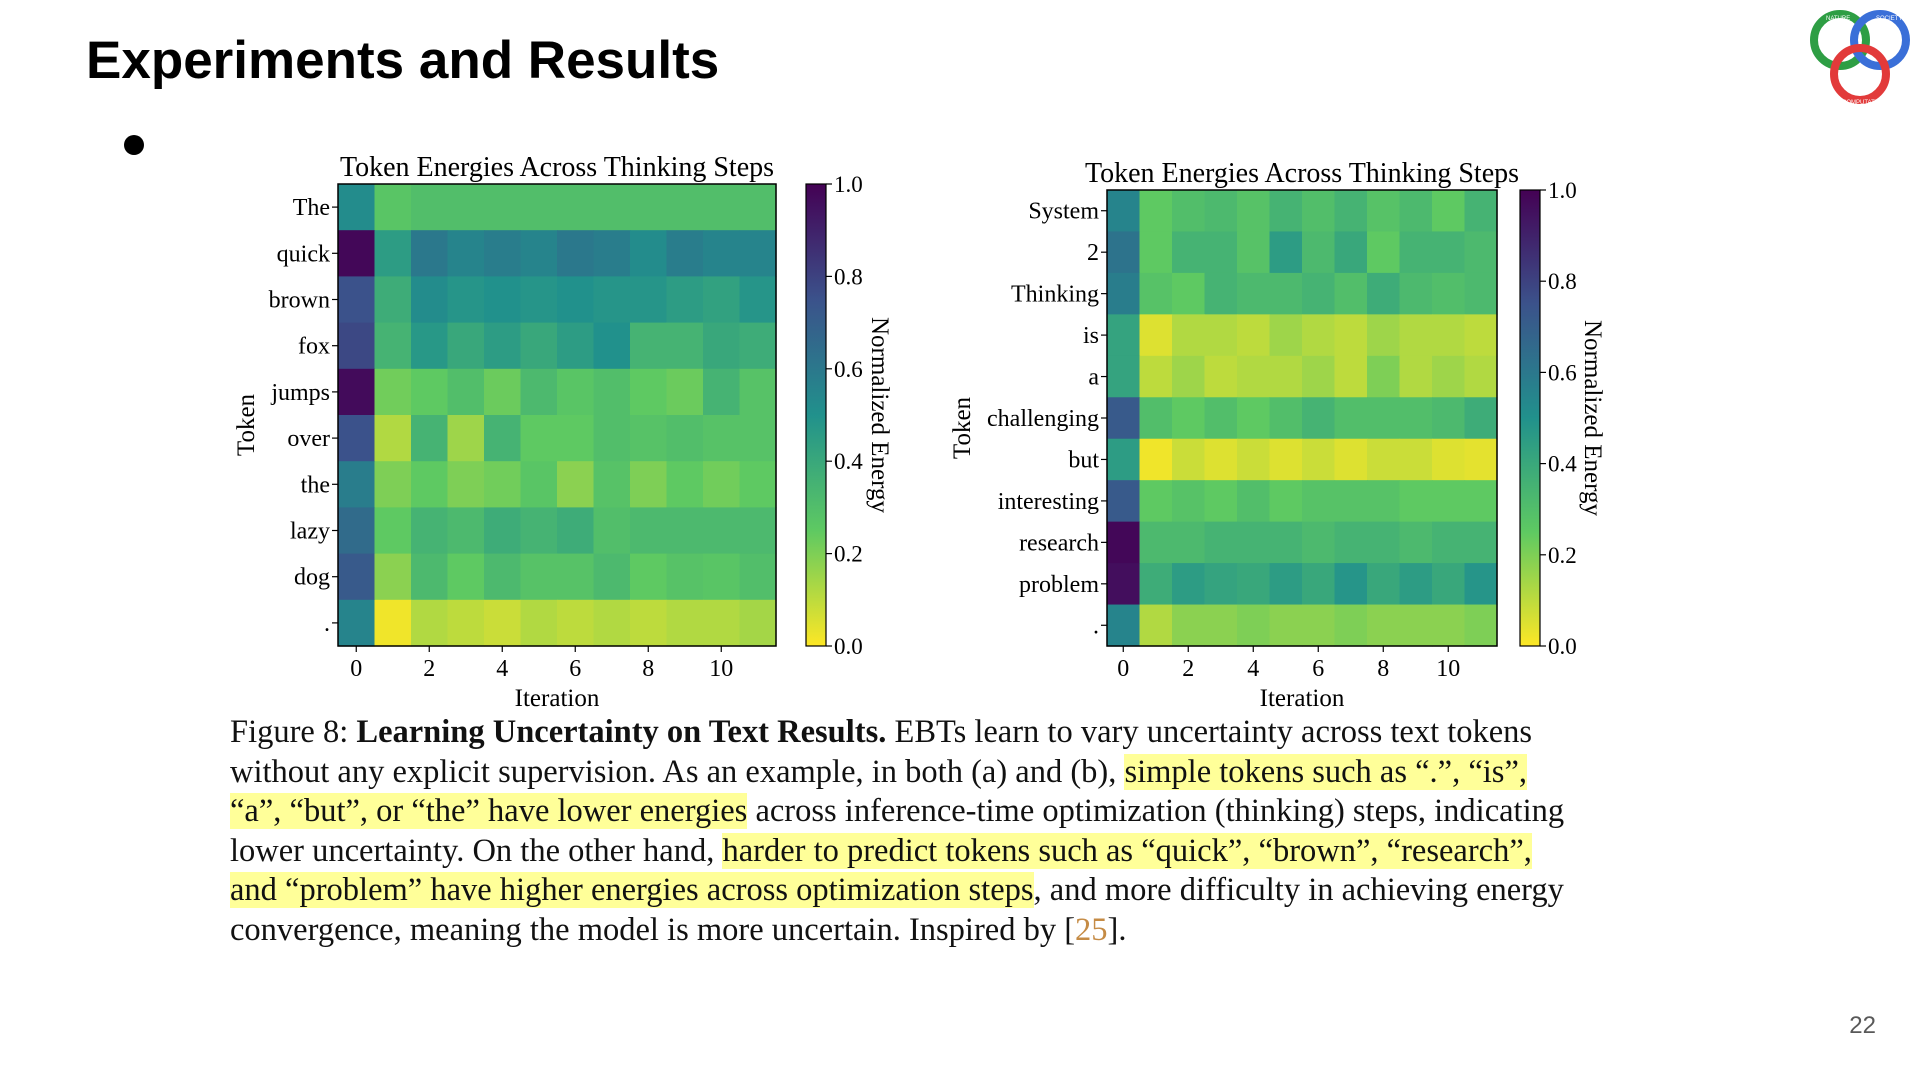 This screenshot has width=1920, height=1080. What do you see at coordinates (1091, 336) in the screenshot?
I see `heatmap-2-token-label: is` at bounding box center [1091, 336].